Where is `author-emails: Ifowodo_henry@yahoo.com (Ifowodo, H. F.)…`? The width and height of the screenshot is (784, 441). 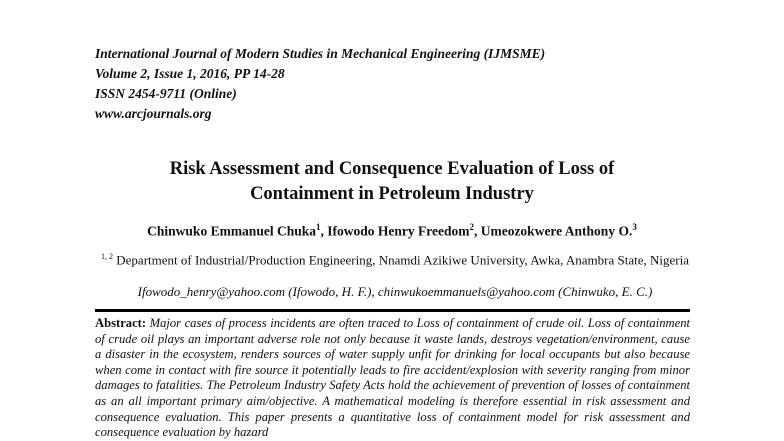 author-emails: Ifowodo_henry@yahoo.com (Ifowodo, H. F.)… is located at coordinates (395, 291).